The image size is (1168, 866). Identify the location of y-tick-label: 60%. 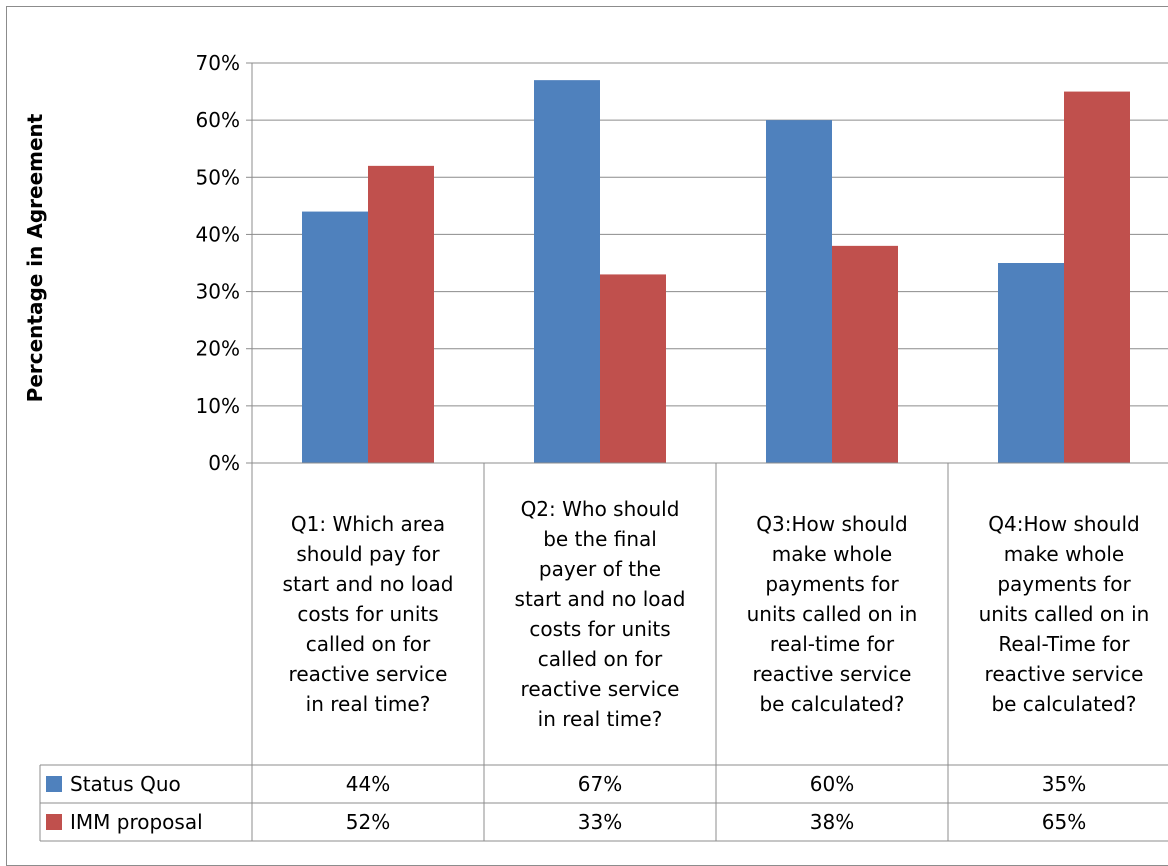
(218, 120).